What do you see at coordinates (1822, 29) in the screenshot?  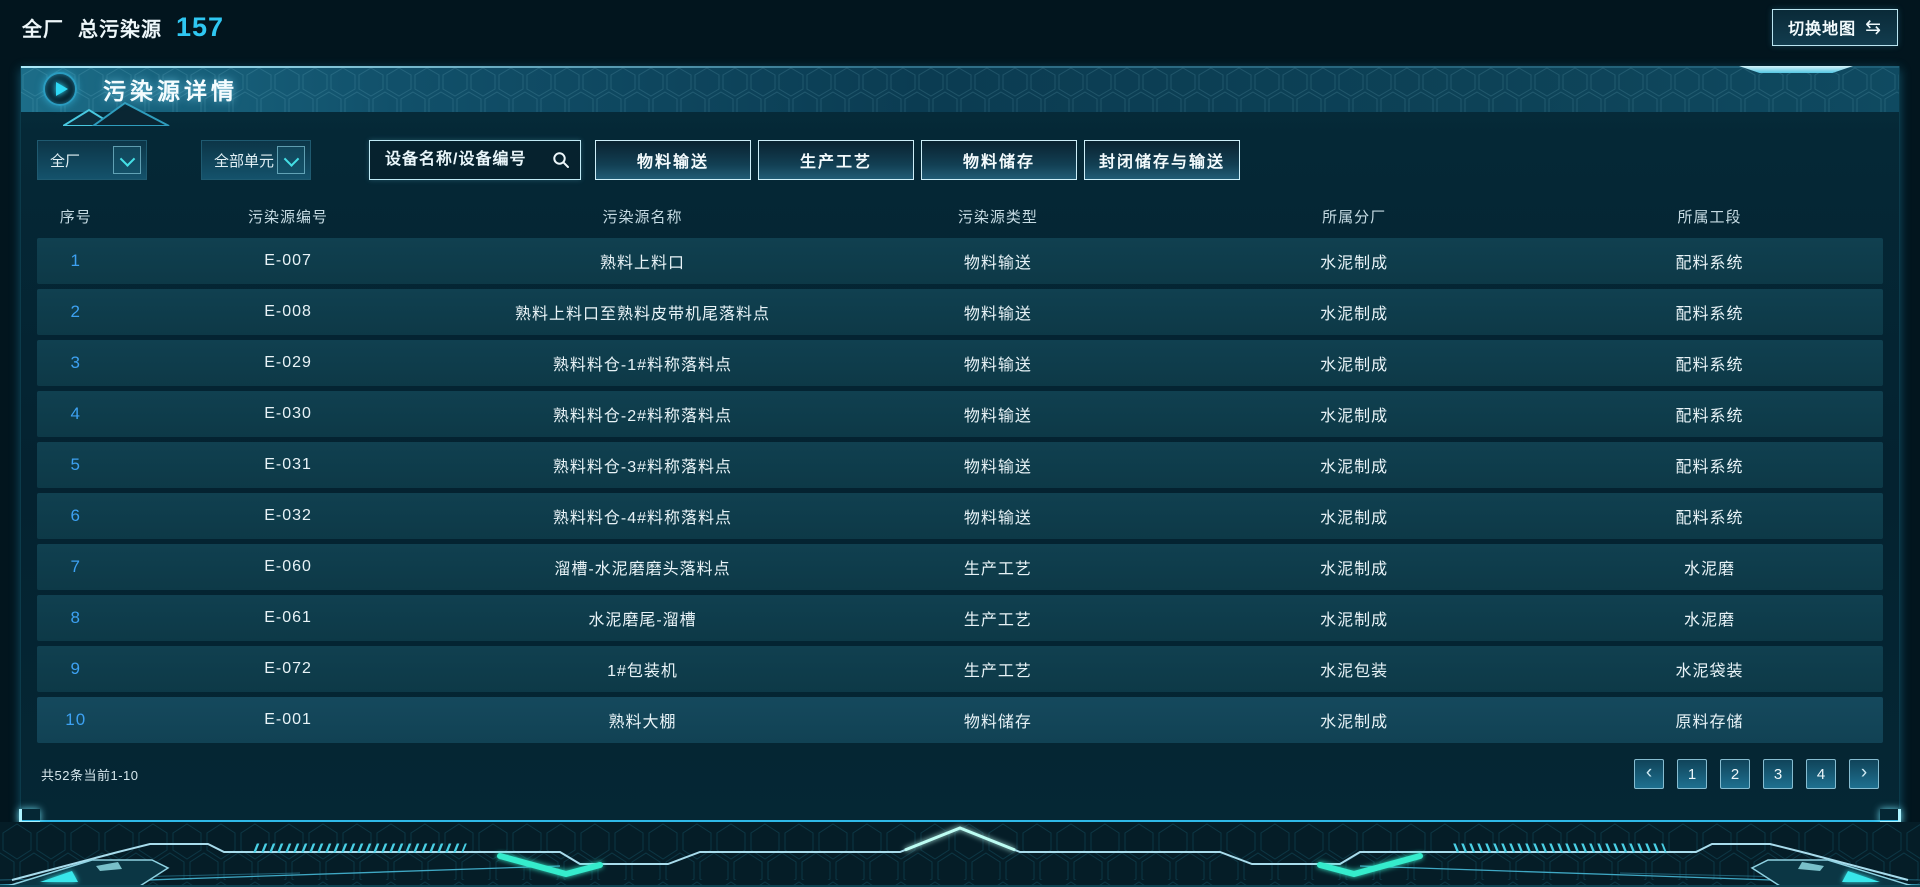 I see `switch-map-label: 切换地图` at bounding box center [1822, 29].